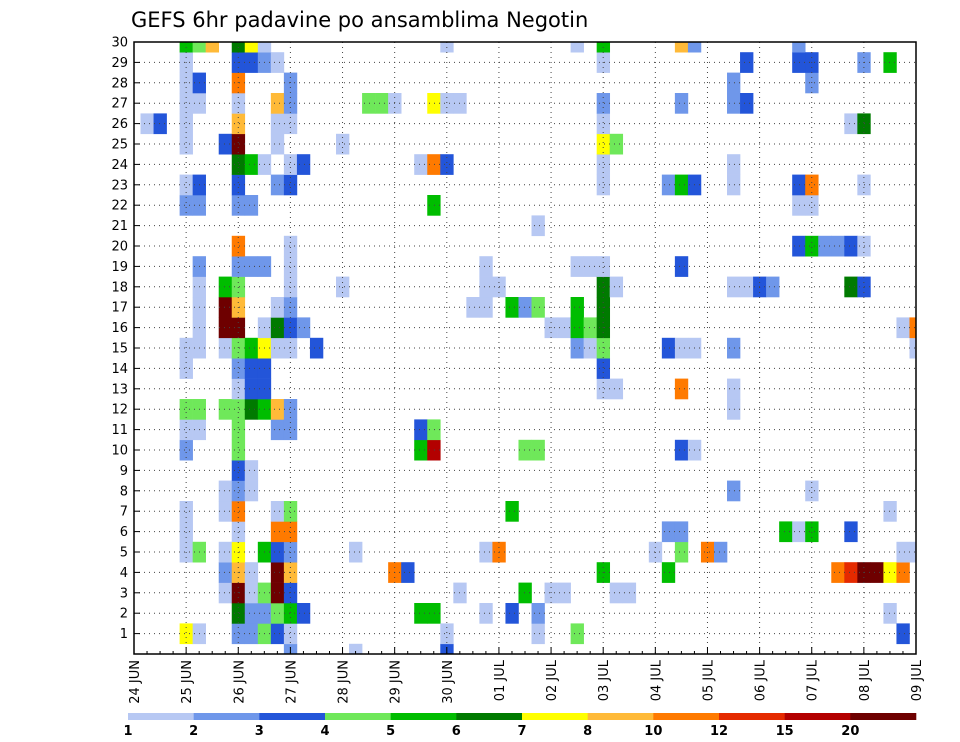 This screenshot has height=742, width=960. What do you see at coordinates (396, 682) in the screenshot?
I see `x-tick-label: 29 JUN` at bounding box center [396, 682].